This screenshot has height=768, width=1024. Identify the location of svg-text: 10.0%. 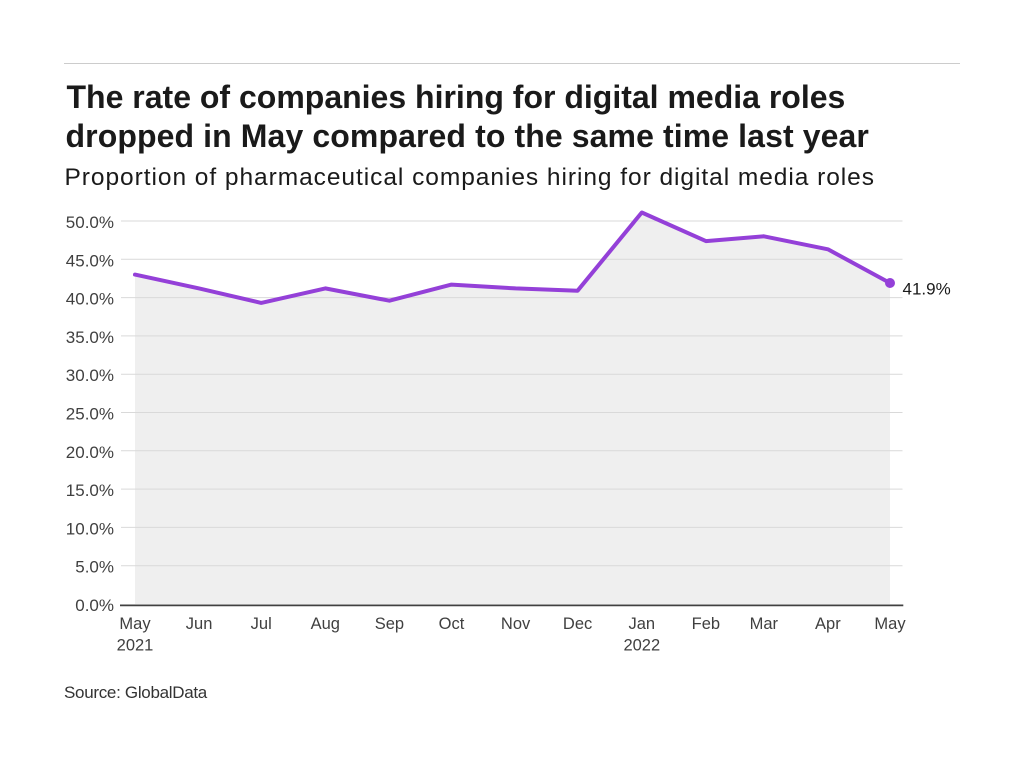
(90, 528).